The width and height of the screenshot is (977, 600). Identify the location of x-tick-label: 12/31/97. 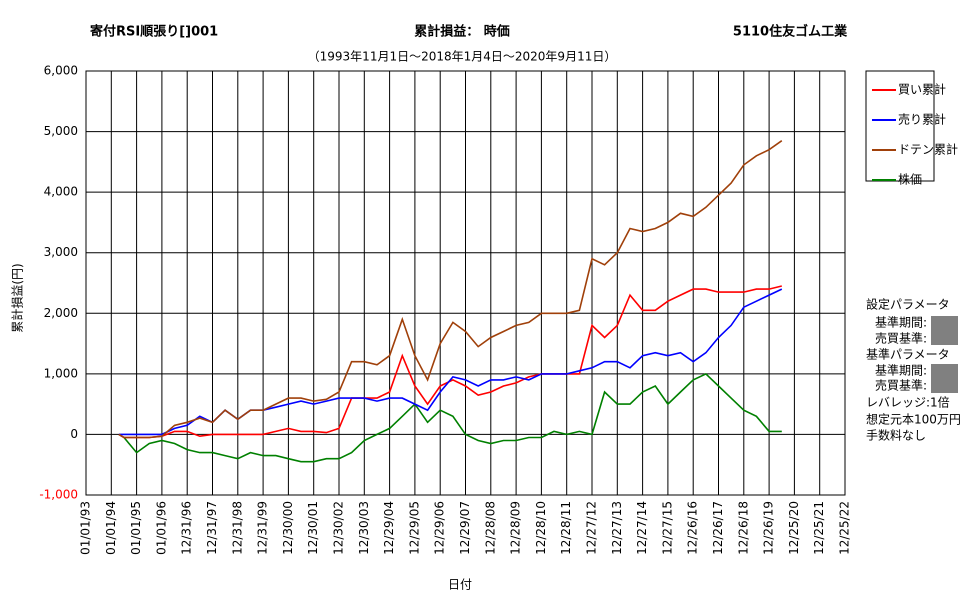
(212, 528).